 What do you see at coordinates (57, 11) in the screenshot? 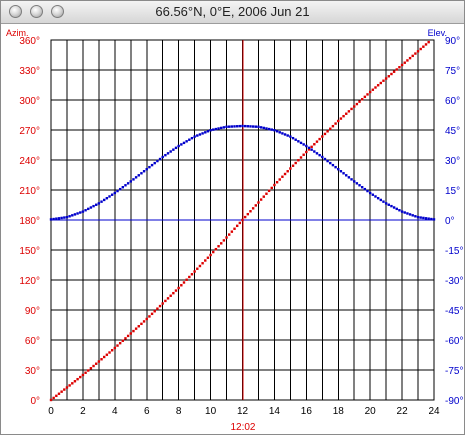
I see `zoom-button-icon` at bounding box center [57, 11].